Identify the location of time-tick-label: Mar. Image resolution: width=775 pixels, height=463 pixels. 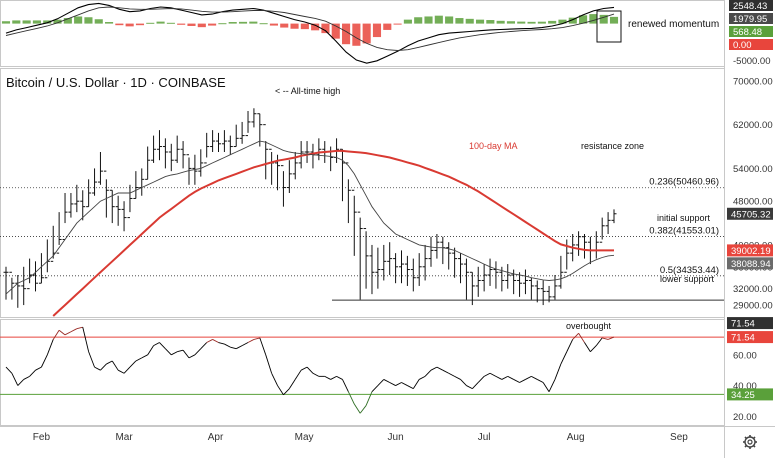
(124, 437).